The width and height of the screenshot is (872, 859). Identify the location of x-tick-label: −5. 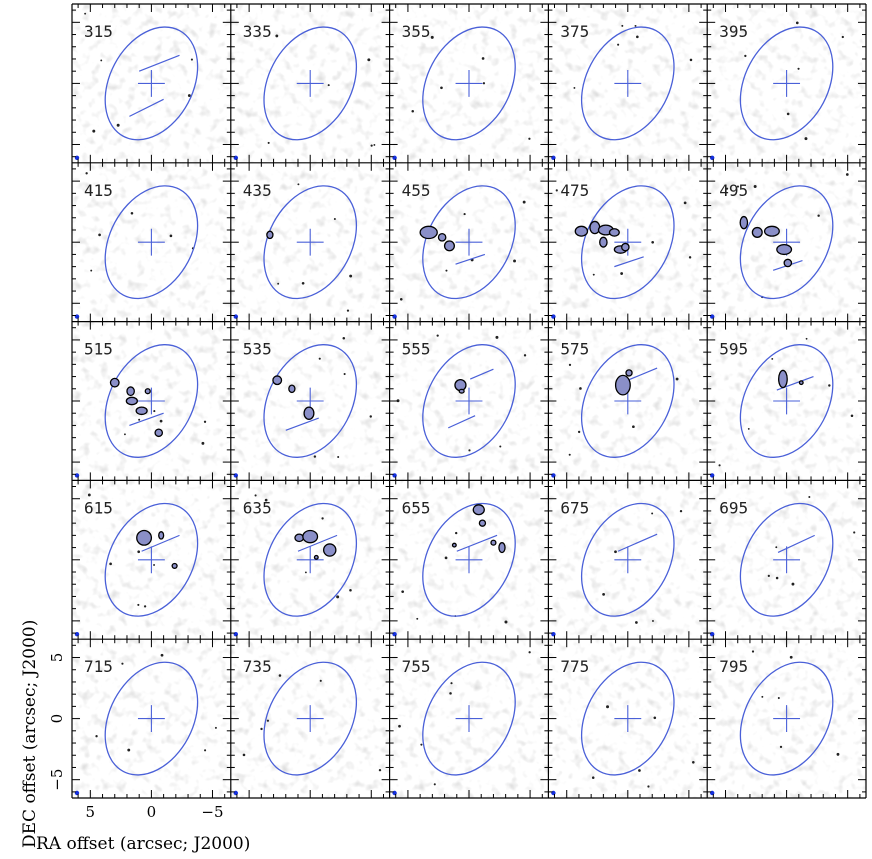
(212, 812).